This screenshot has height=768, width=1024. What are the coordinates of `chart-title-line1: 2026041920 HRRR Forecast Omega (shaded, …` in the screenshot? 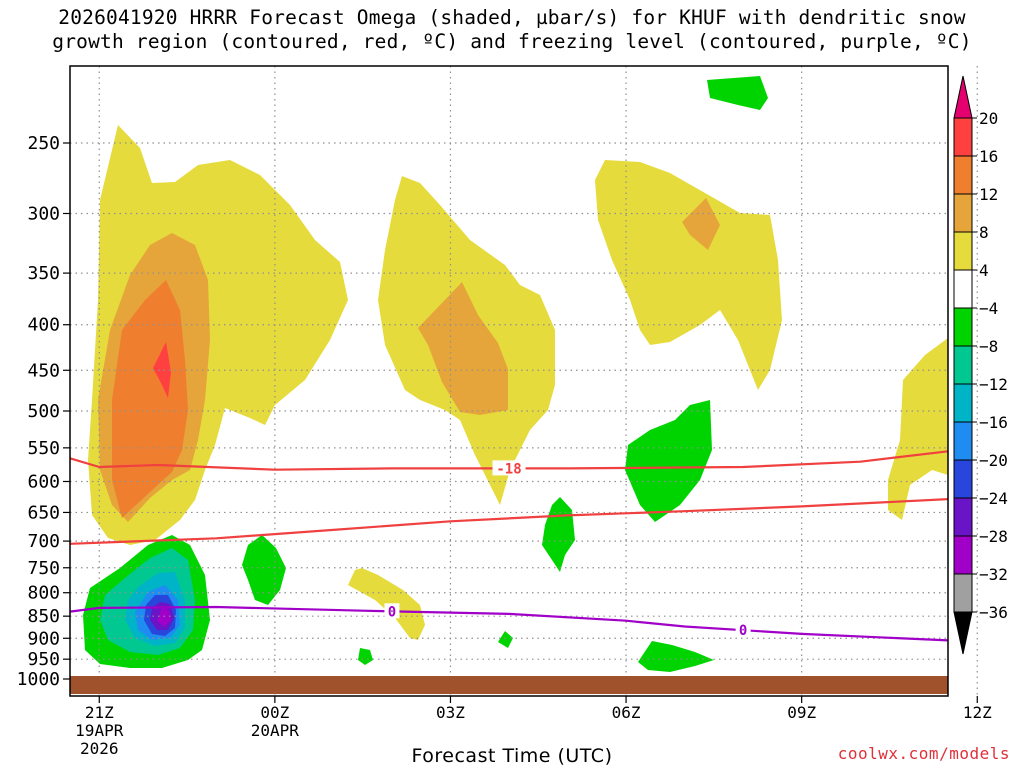 It's located at (512, 17).